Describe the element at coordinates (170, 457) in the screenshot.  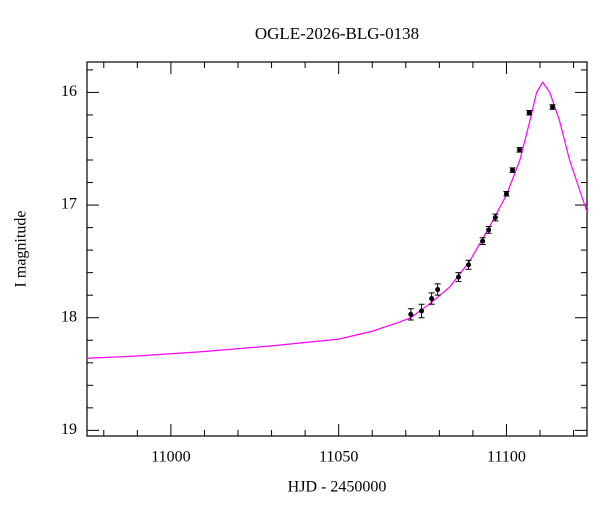
I see `x-tick-label: 11000` at that location.